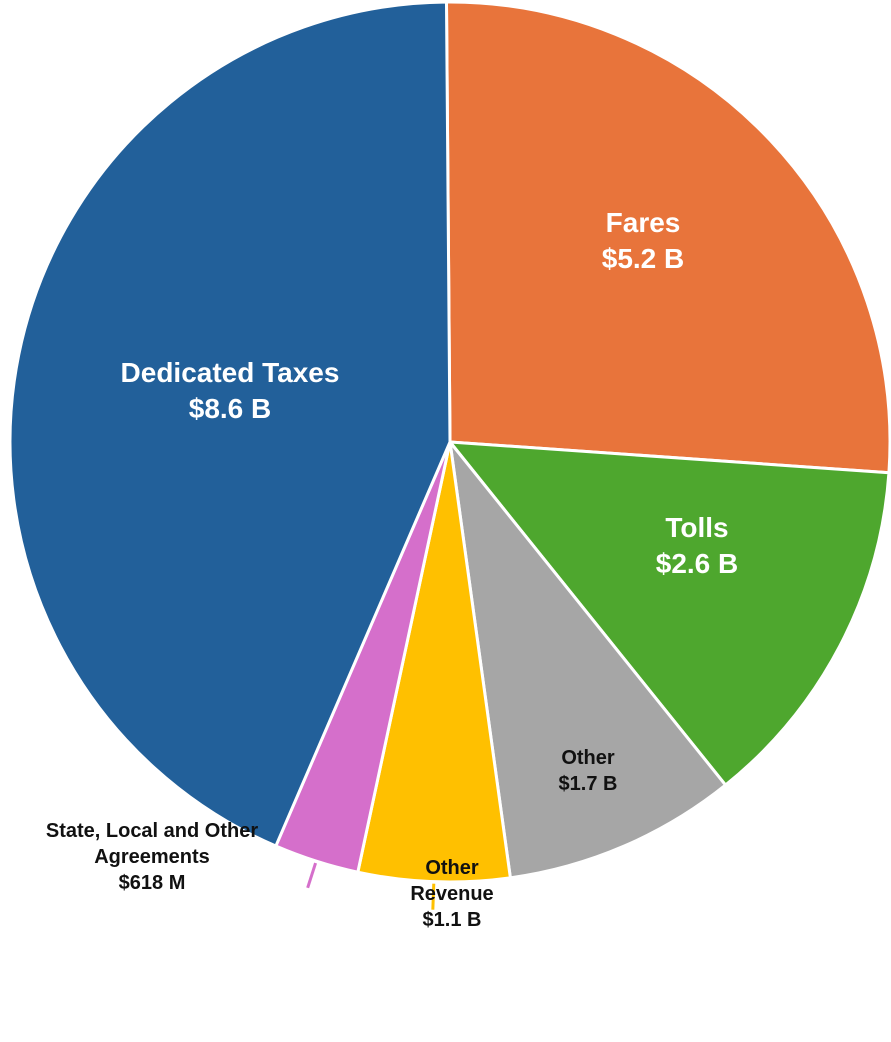  What do you see at coordinates (643, 222) in the screenshot?
I see `slice-name: Fares` at bounding box center [643, 222].